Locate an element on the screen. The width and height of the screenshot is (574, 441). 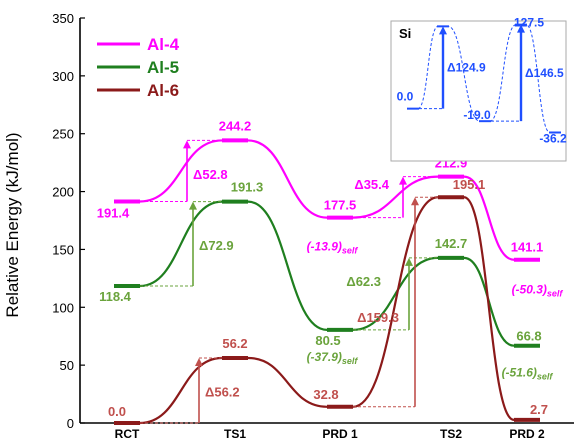
y-axis-title: Relative Energy (kJ/mol) is located at coordinates (12, 224).